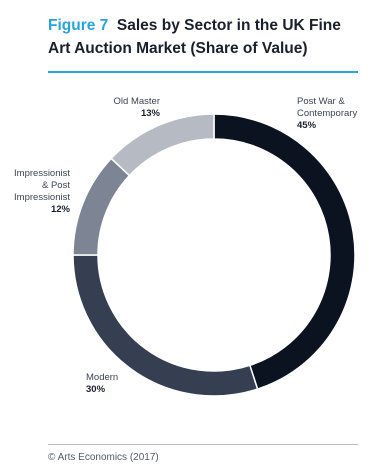  Describe the element at coordinates (151, 113) in the screenshot. I see `slice-value-label: 13%` at that location.